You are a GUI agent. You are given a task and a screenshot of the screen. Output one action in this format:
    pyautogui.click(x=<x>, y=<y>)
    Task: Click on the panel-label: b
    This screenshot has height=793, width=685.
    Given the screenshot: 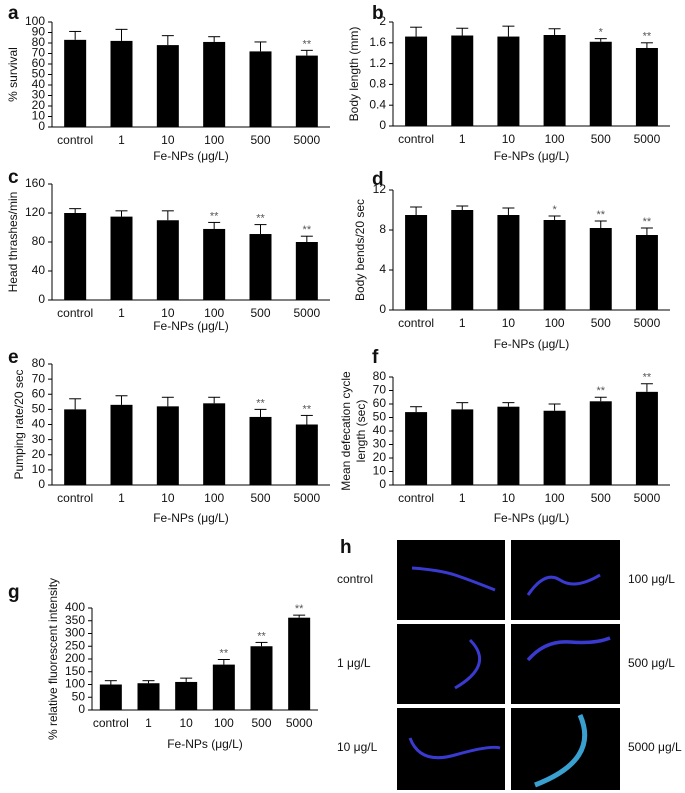 What is the action you would take?
    pyautogui.click(x=378, y=13)
    